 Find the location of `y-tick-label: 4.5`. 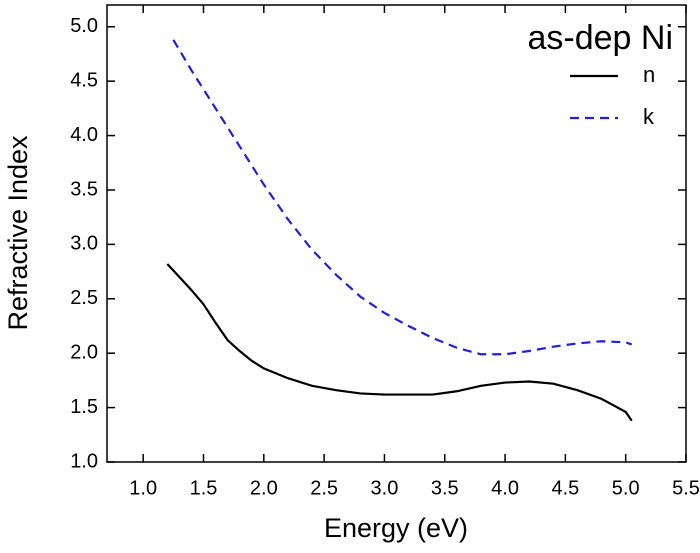

y-tick-label: 4.5 is located at coordinates (84, 80).